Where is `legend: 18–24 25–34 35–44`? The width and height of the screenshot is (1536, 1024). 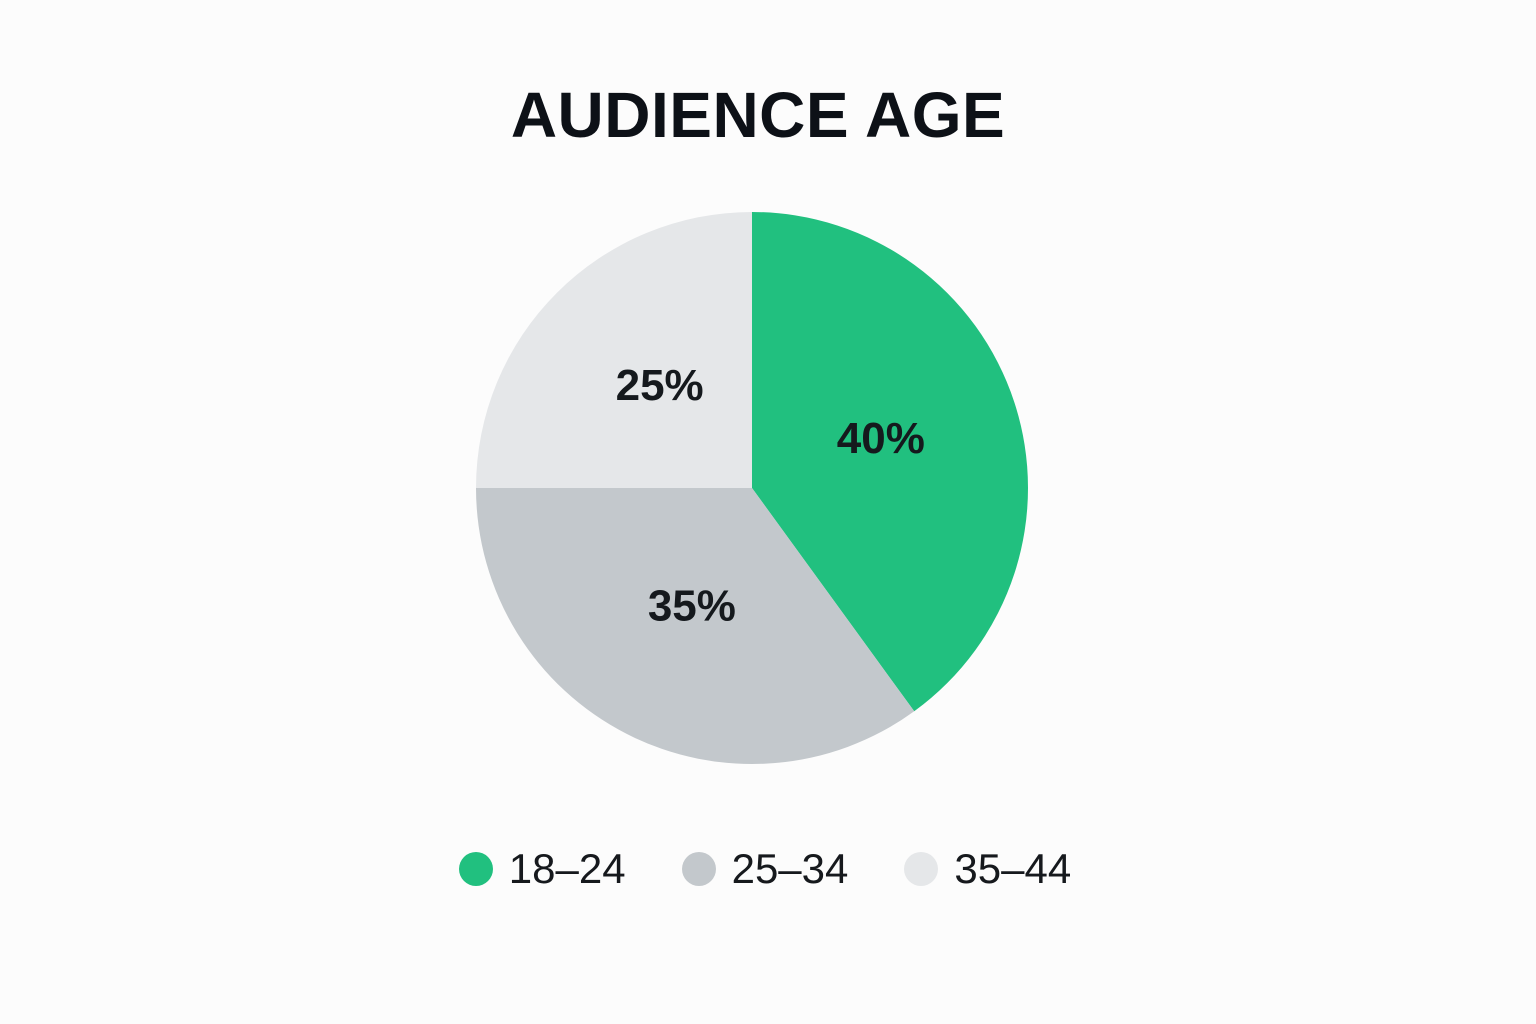 legend: 18–24 25–34 35–44 is located at coordinates (765, 869).